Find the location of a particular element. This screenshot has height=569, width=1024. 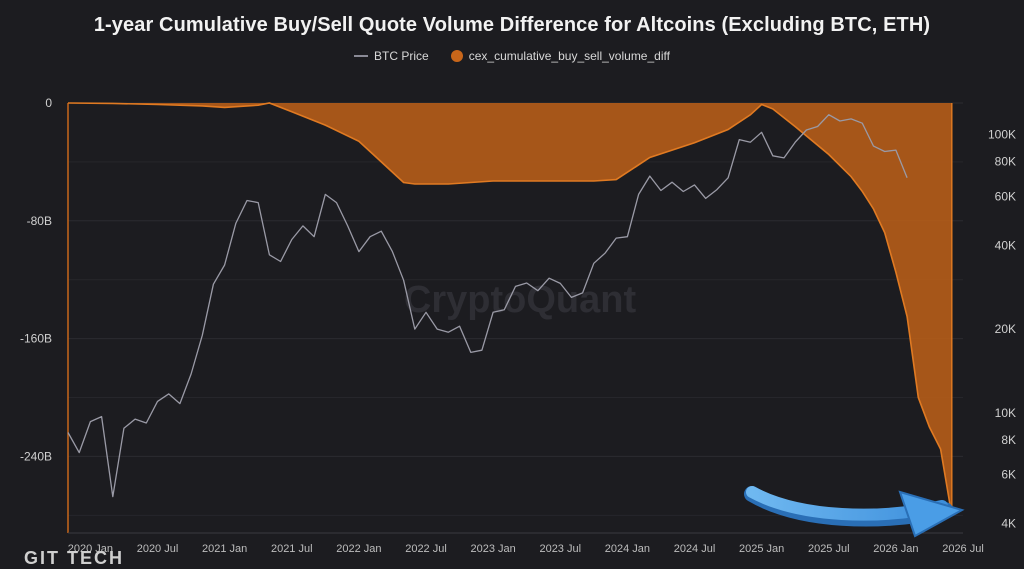

legend-swatch-volume-diff is located at coordinates (456, 56).